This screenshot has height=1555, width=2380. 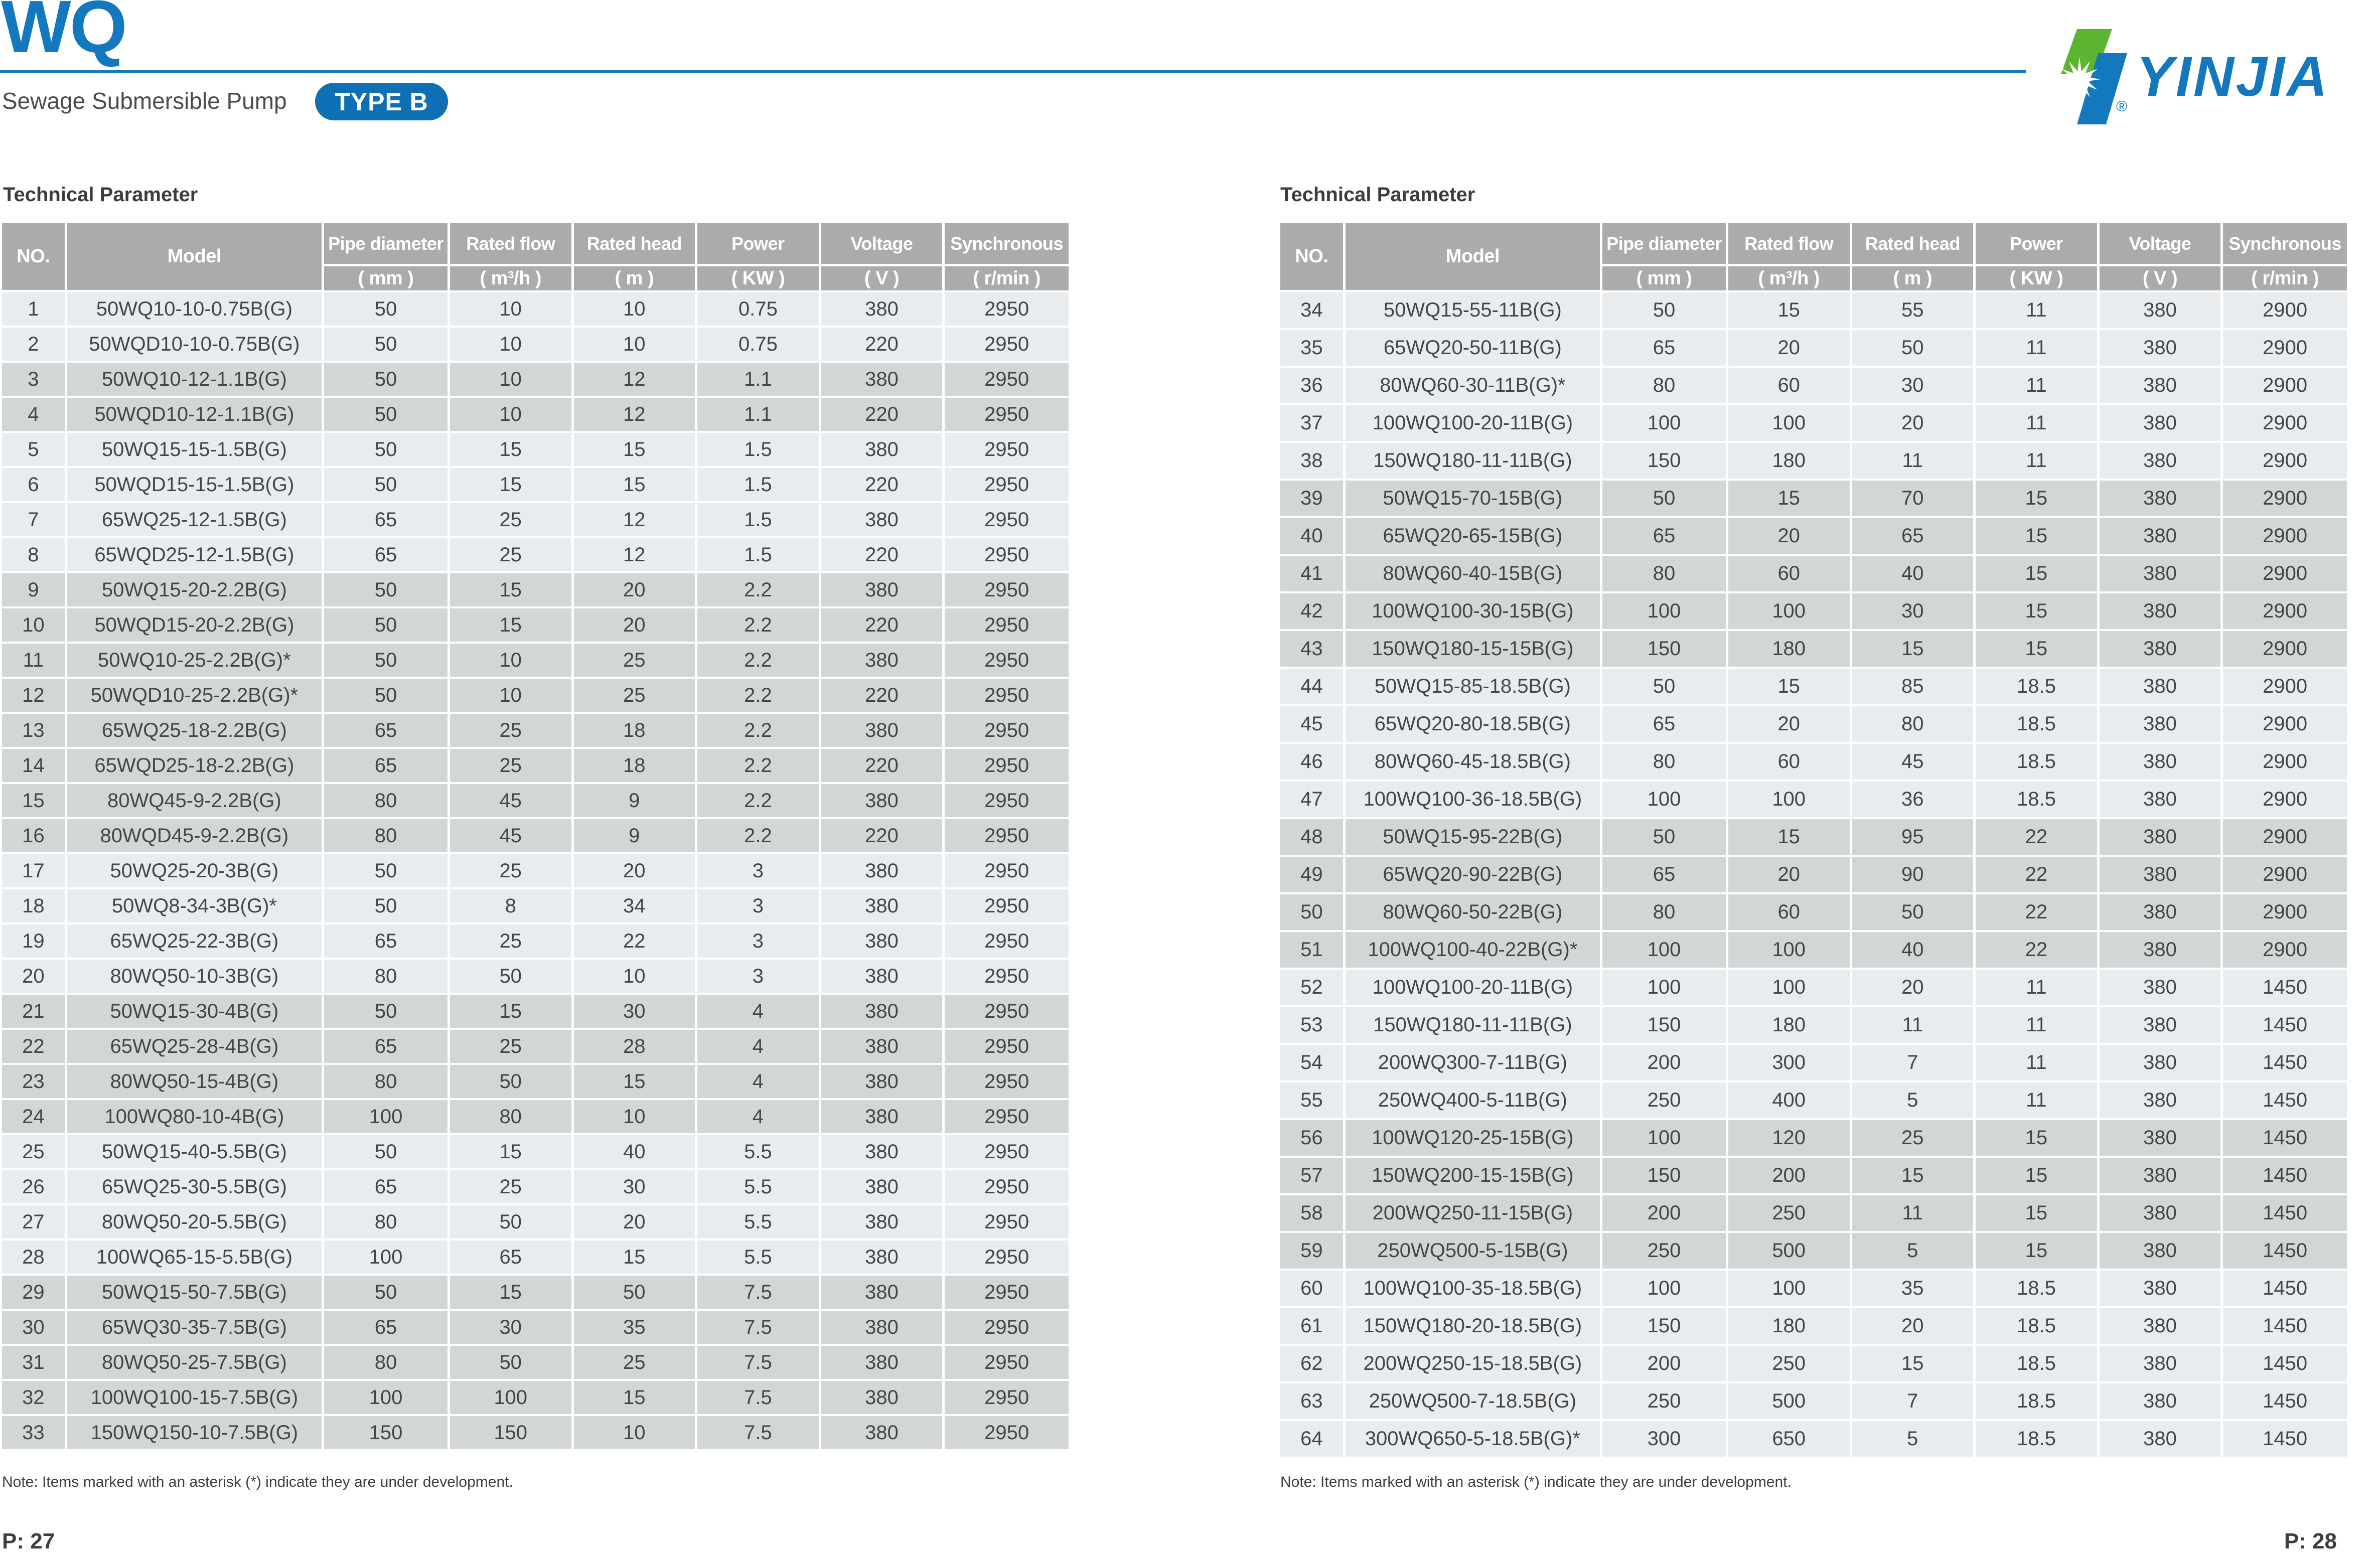 What do you see at coordinates (635, 836) in the screenshot?
I see `rated-head: 9` at bounding box center [635, 836].